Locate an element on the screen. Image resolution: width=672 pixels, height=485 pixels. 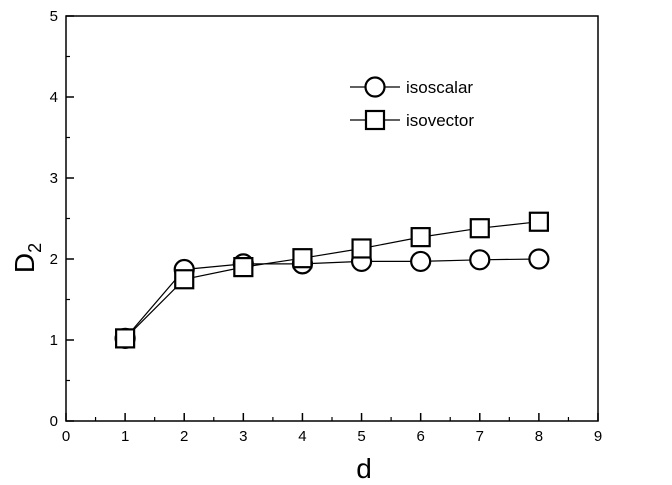
y-tick-label: 2 is located at coordinates (54, 259).